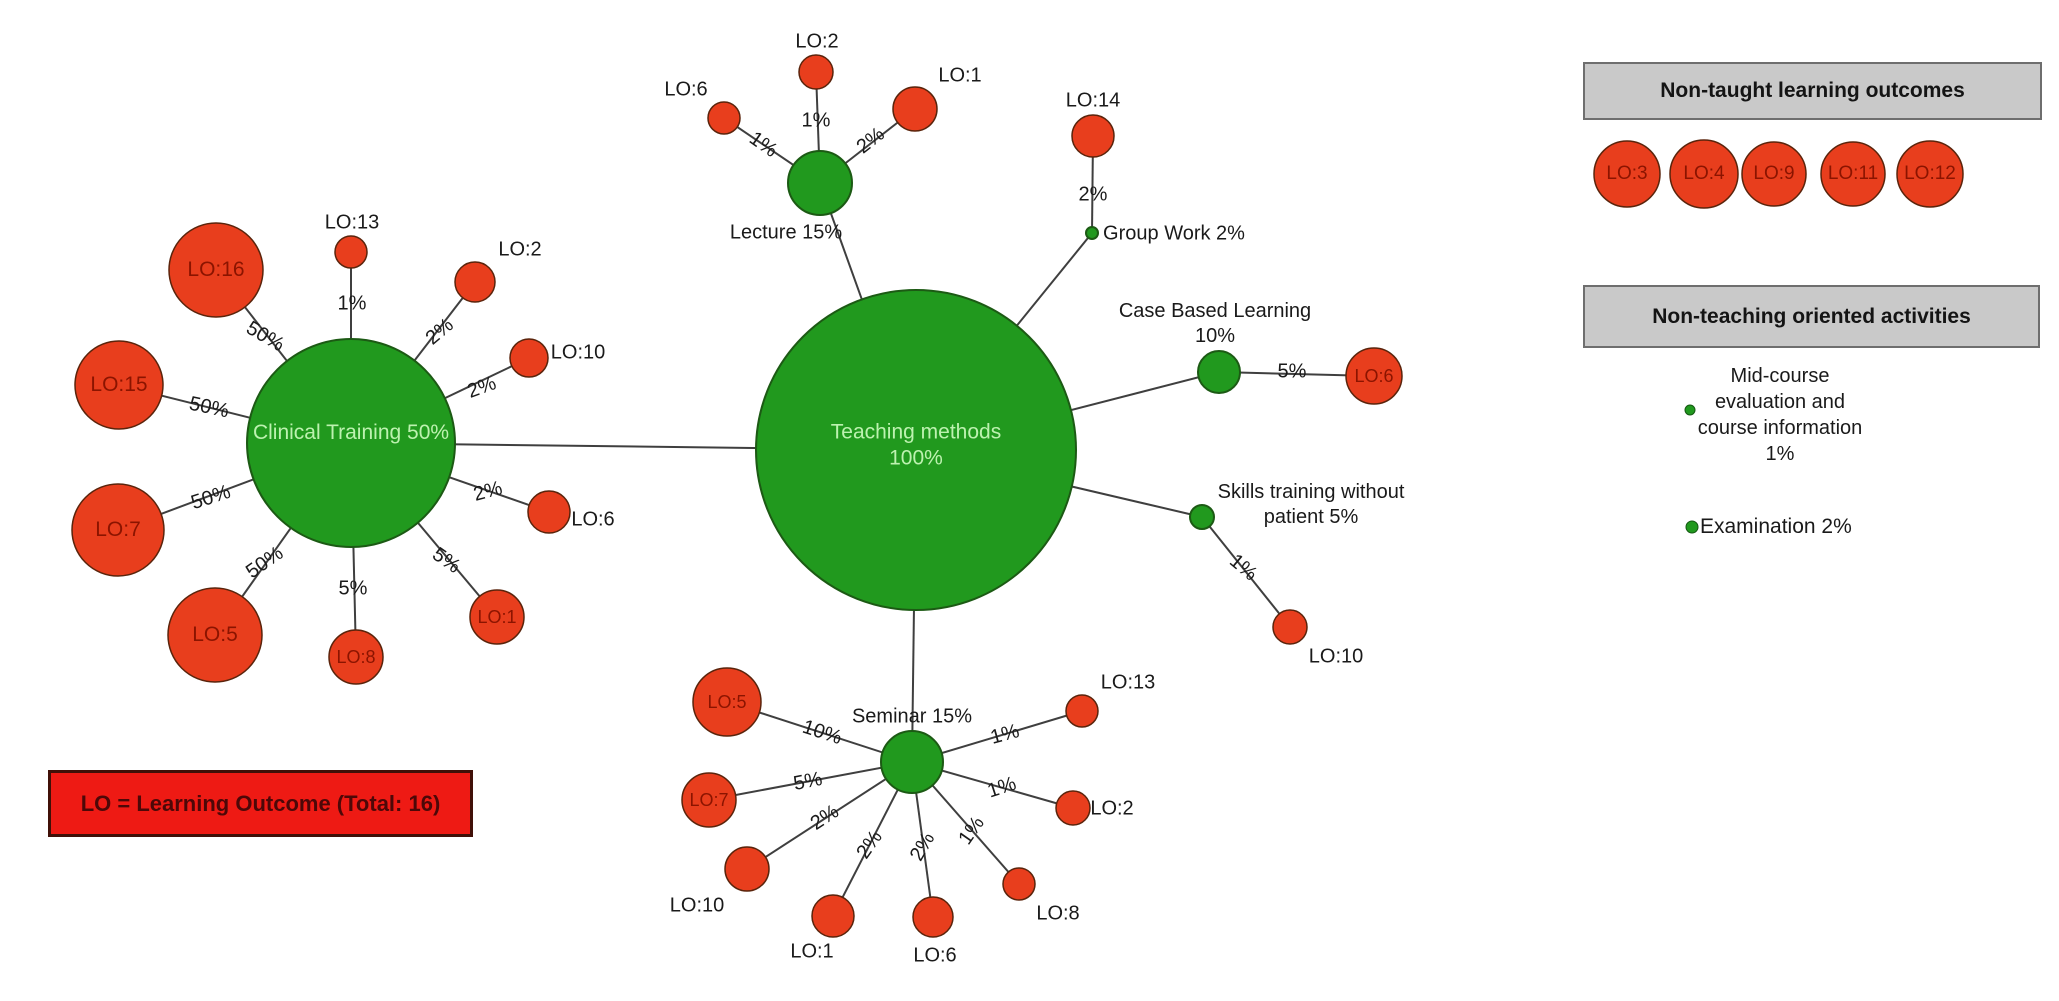 The width and height of the screenshot is (2059, 1001). What do you see at coordinates (1082, 711) in the screenshot?
I see `lo-circle-s13` at bounding box center [1082, 711].